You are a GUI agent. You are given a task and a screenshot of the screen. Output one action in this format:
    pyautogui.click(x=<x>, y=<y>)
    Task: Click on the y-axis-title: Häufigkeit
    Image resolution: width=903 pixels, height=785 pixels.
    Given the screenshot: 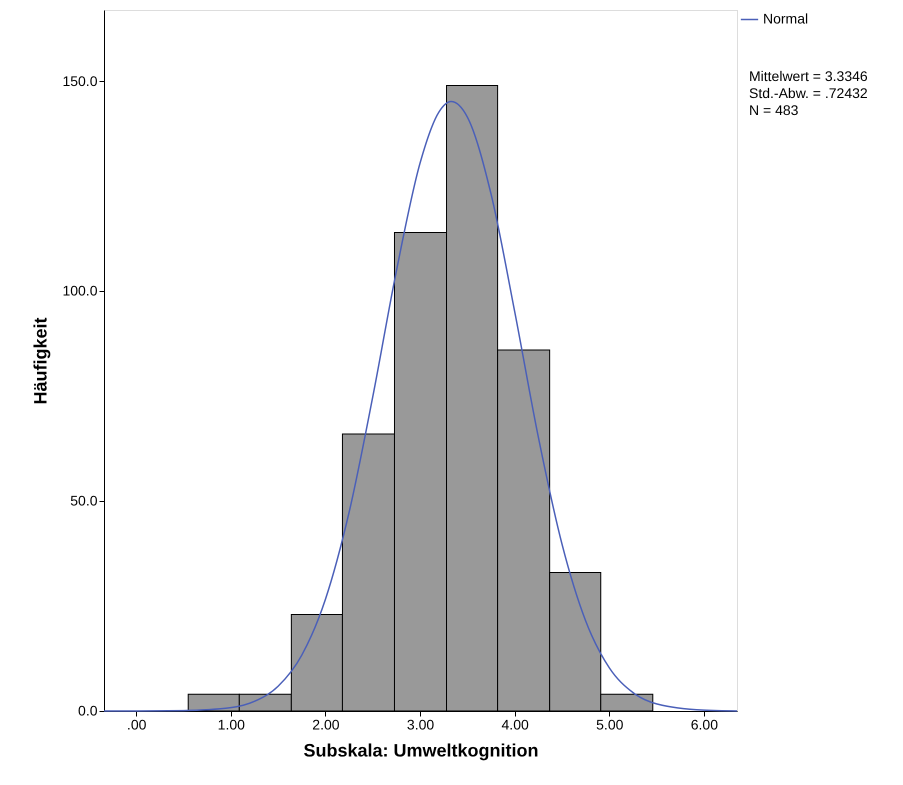 What is the action you would take?
    pyautogui.click(x=40, y=361)
    